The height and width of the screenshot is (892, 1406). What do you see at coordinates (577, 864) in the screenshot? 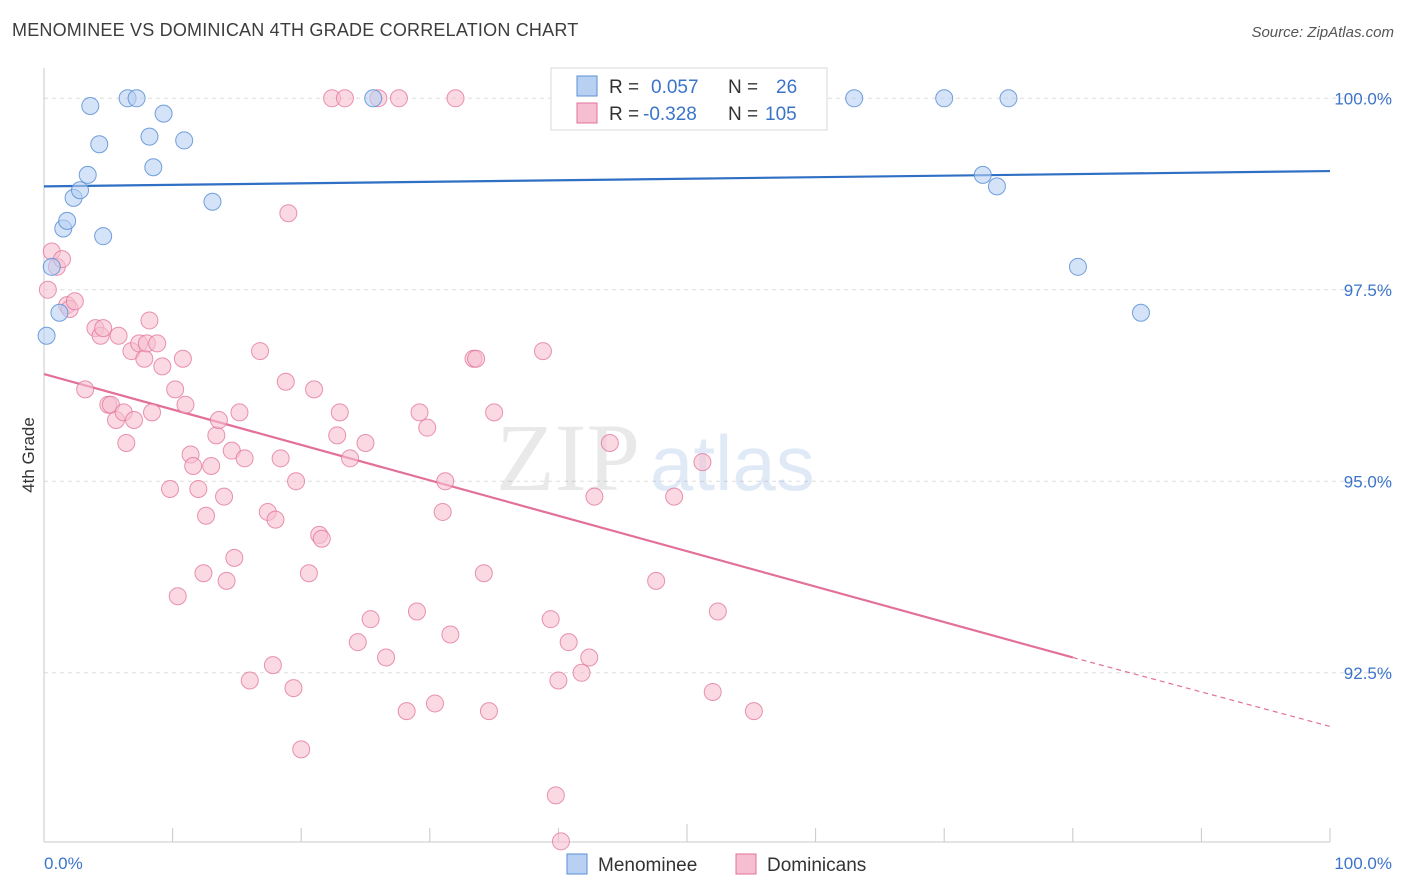
I see `legend-swatch-menominee` at bounding box center [577, 864].